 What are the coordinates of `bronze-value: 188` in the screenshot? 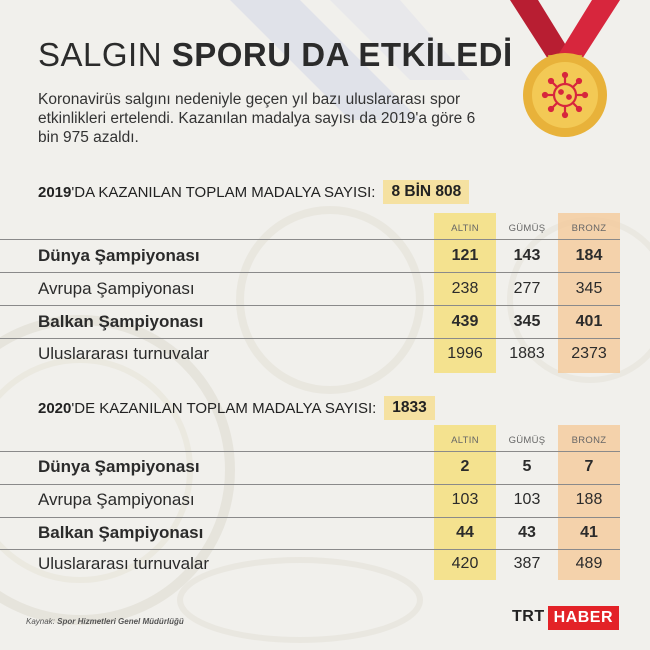 It's located at (589, 499).